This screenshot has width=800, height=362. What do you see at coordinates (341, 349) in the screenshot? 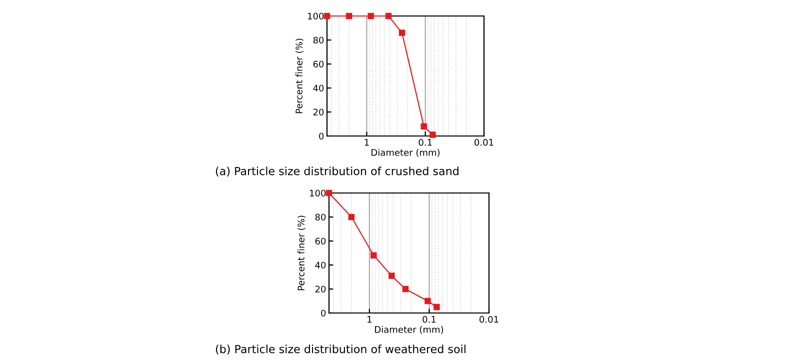
I see `text: (b) Particle size distribution of weathered soil` at bounding box center [341, 349].